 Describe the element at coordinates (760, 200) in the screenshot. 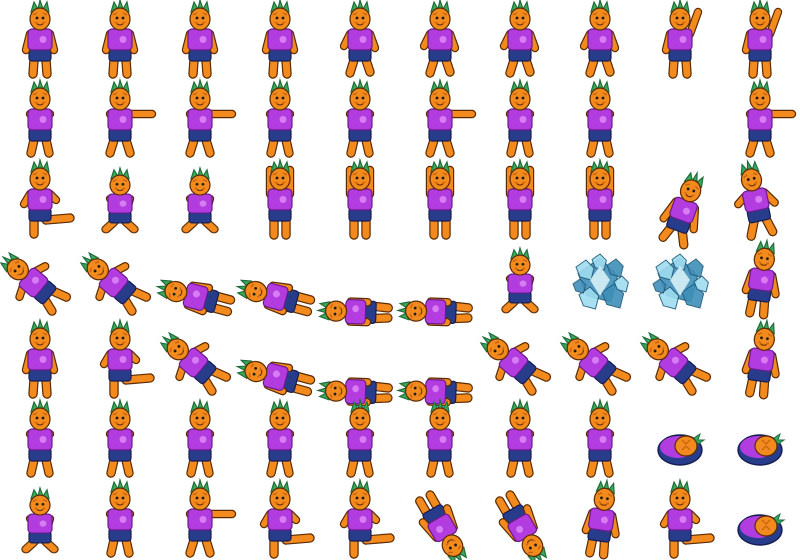

I see `sprite-frame-lean` at that location.